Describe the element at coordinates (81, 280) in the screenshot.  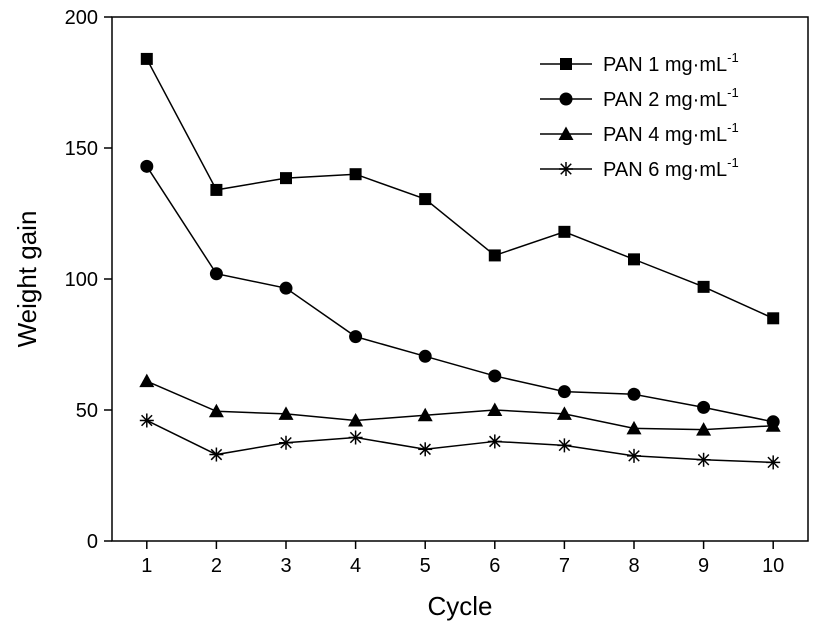
I see `y-tick-label-100: 100` at that location.